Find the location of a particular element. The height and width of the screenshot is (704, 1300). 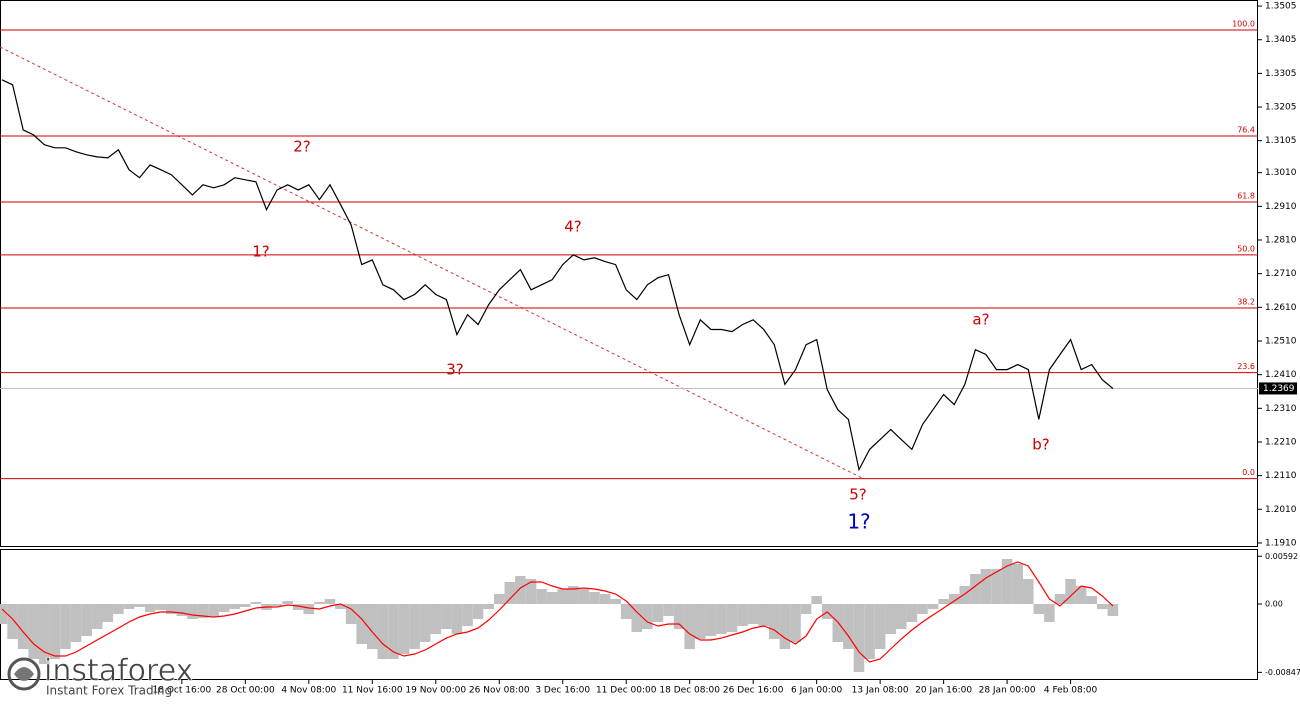

y-tick-label: 1.2110 is located at coordinates (1281, 476).